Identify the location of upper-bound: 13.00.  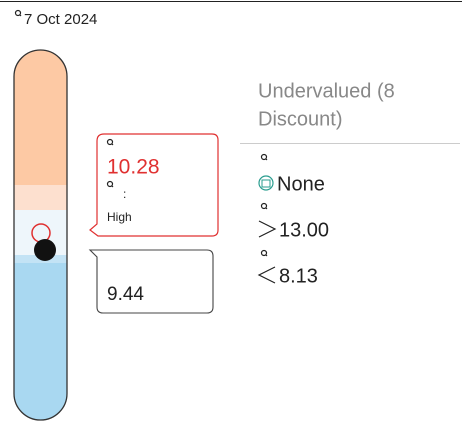
(304, 230).